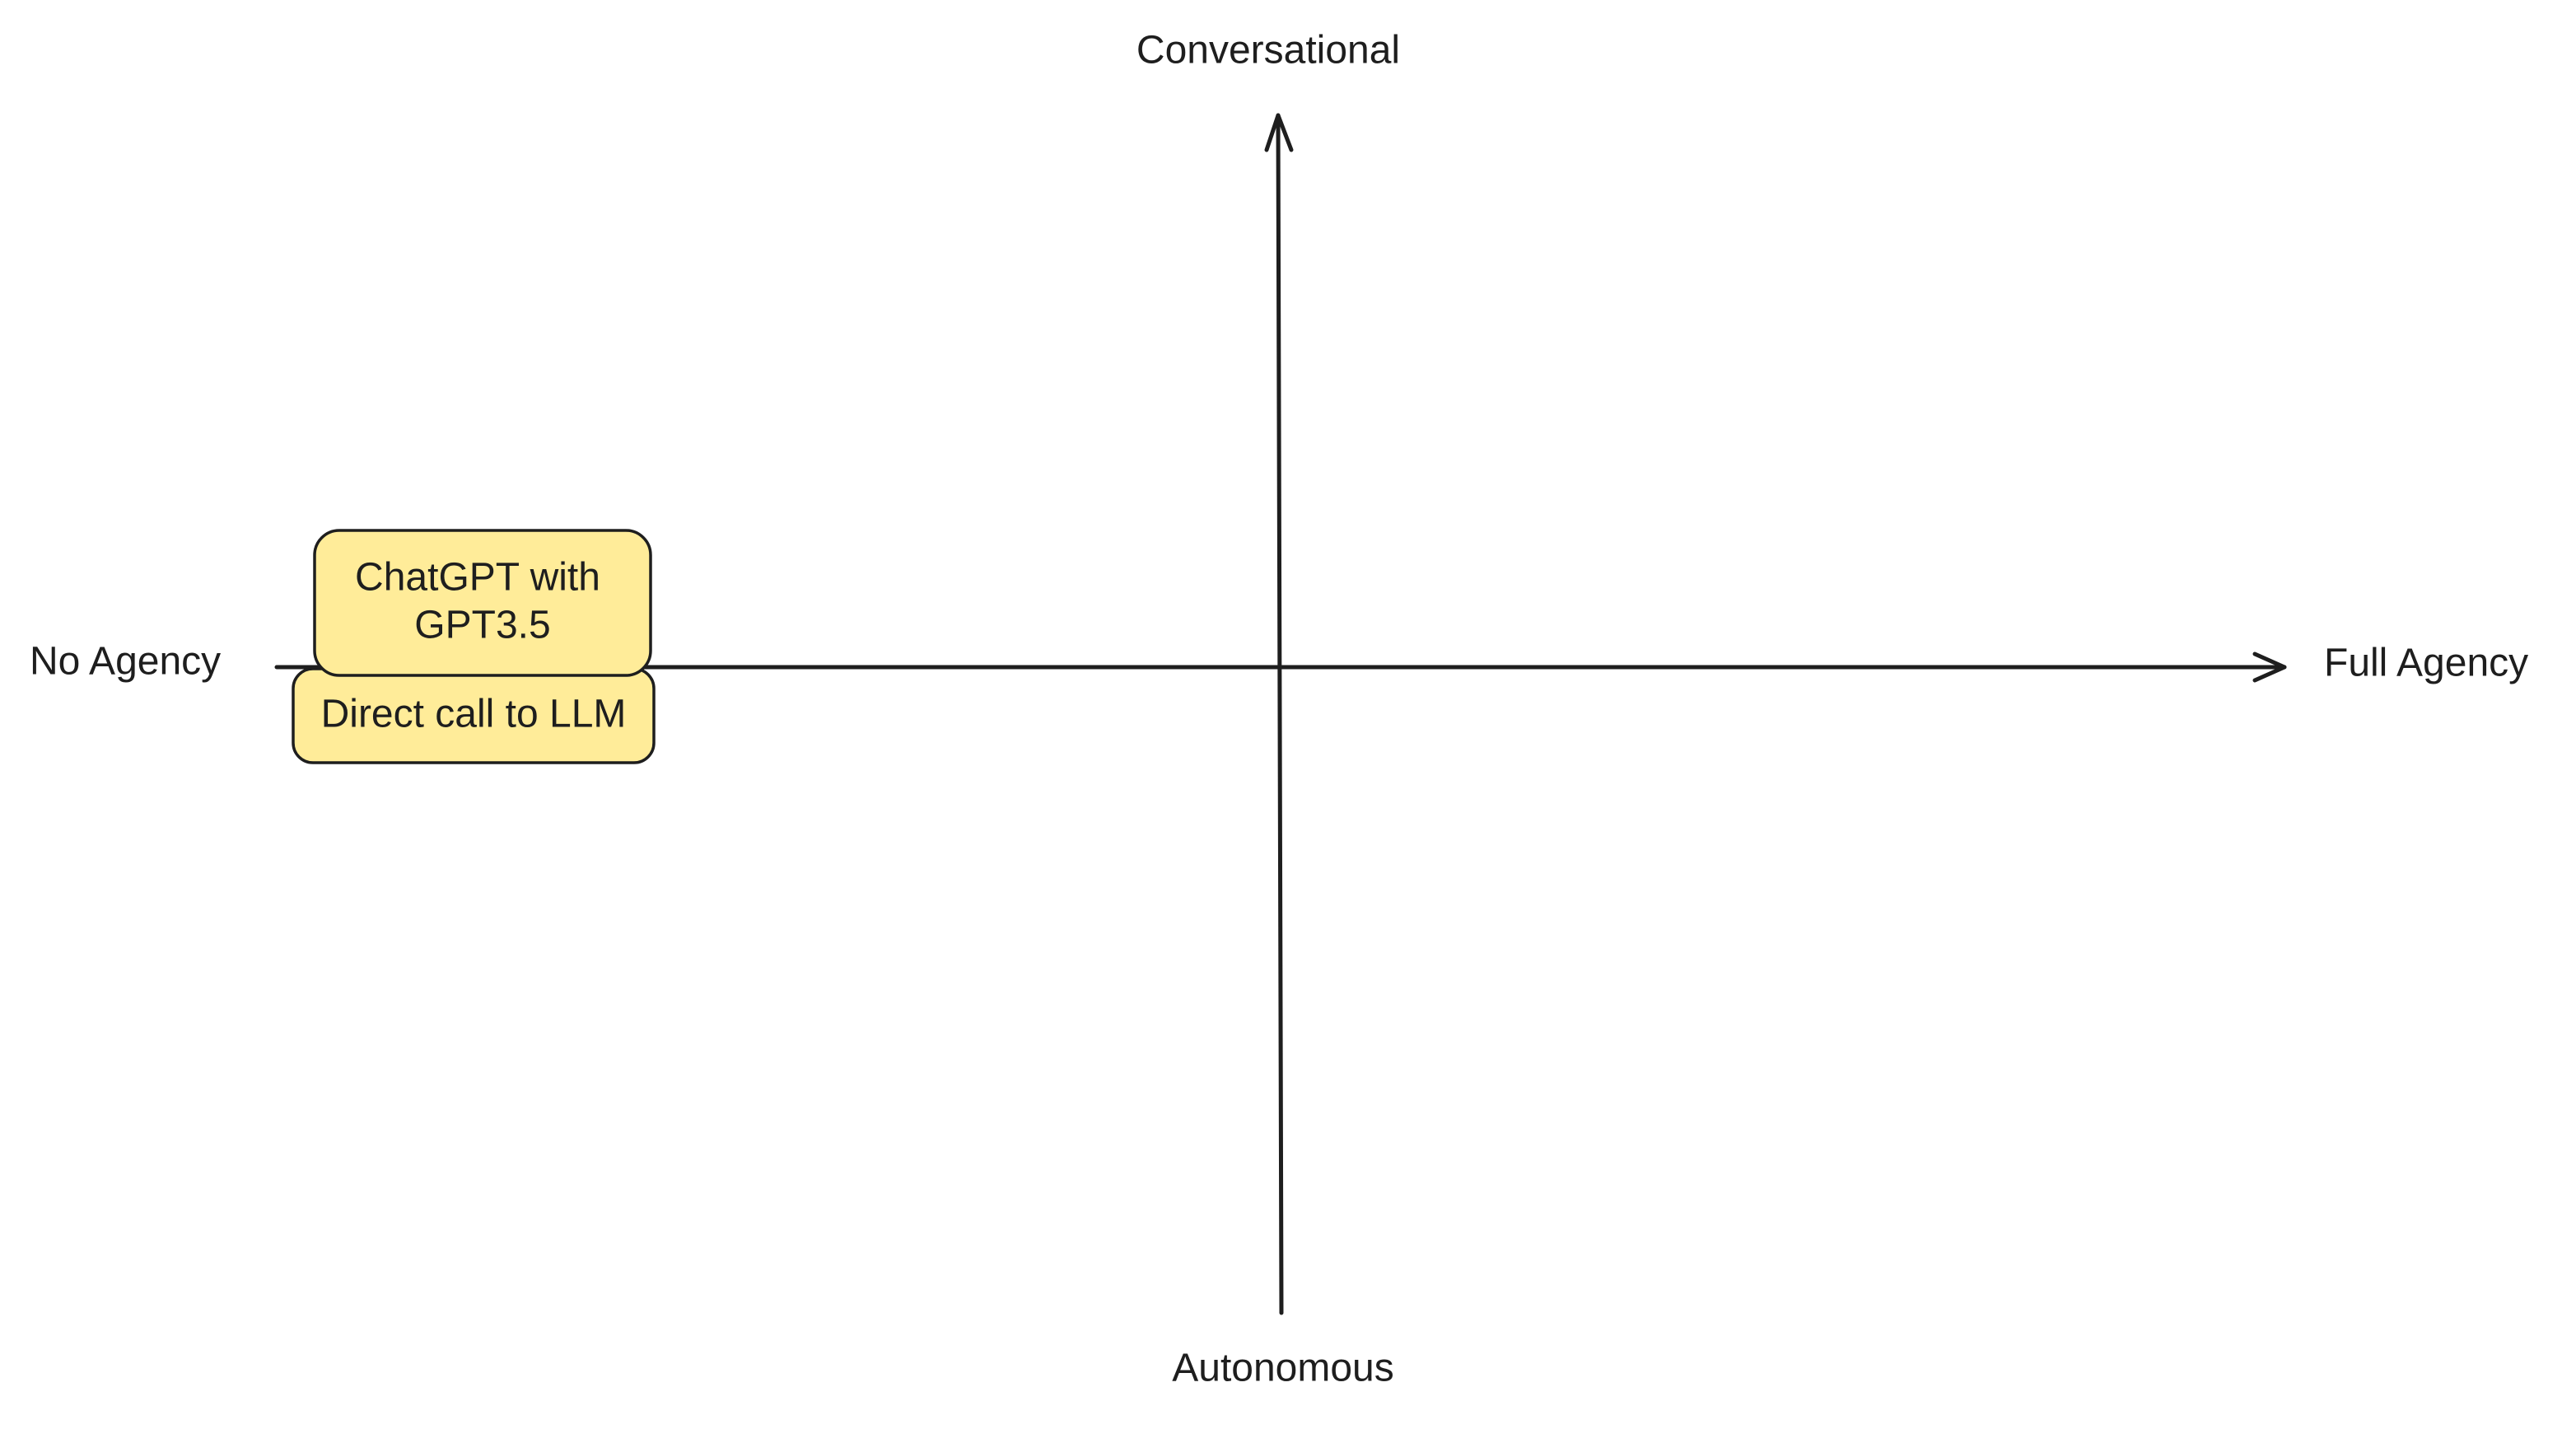  What do you see at coordinates (2426, 664) in the screenshot?
I see `axis-label-right: Full Agency` at bounding box center [2426, 664].